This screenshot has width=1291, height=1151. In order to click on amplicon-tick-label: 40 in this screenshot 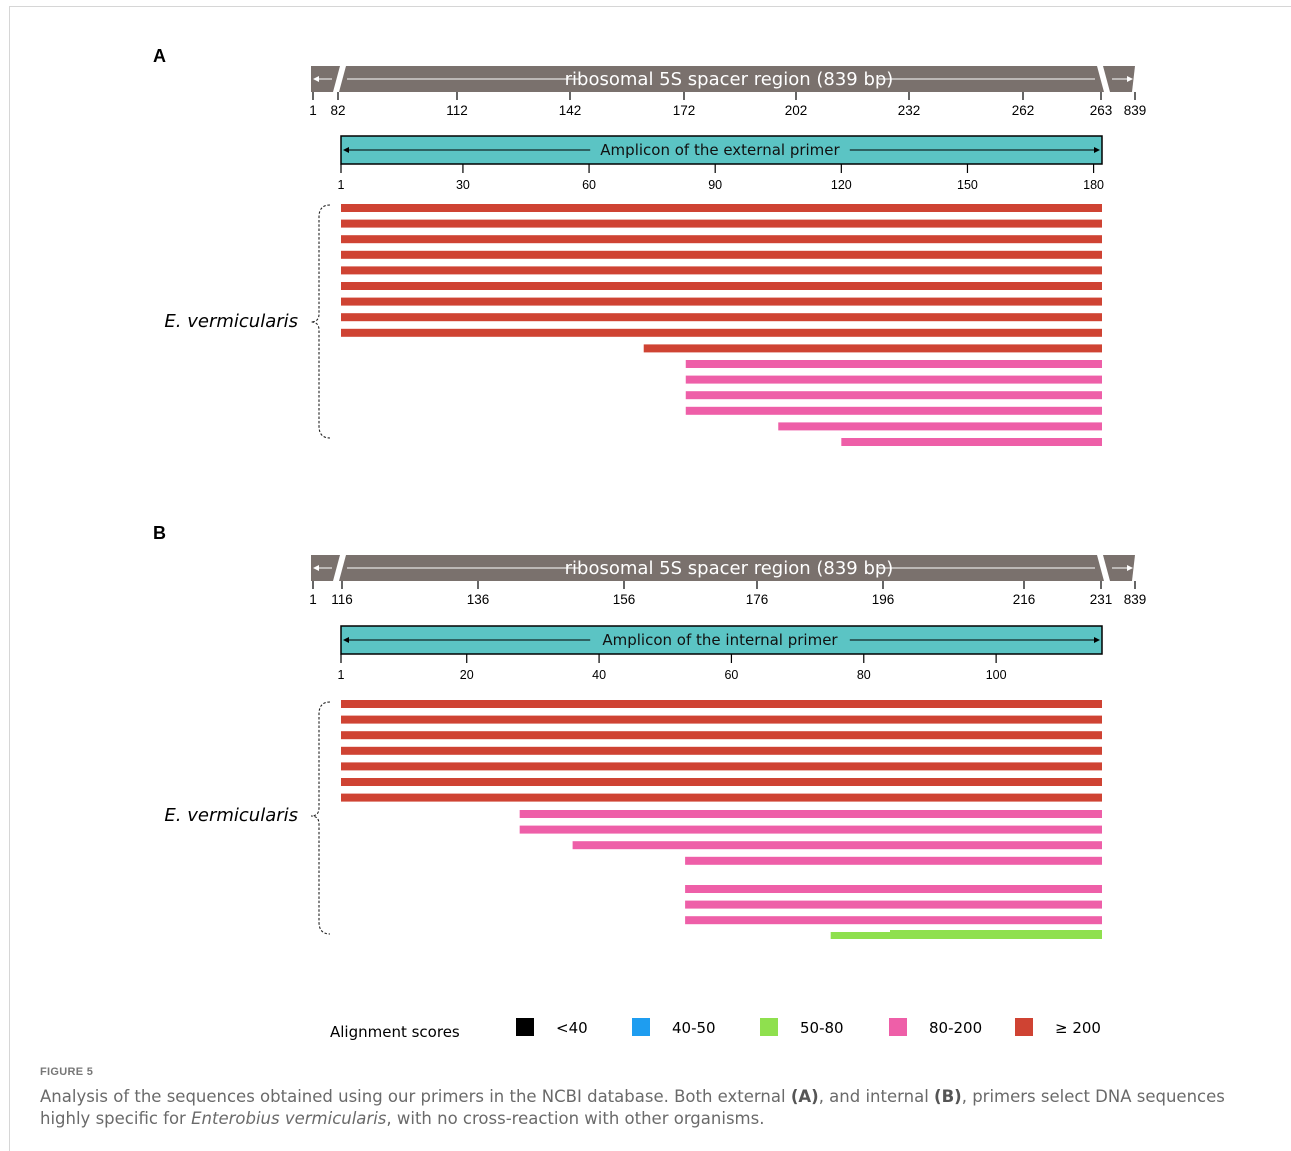, I will do `click(599, 675)`.